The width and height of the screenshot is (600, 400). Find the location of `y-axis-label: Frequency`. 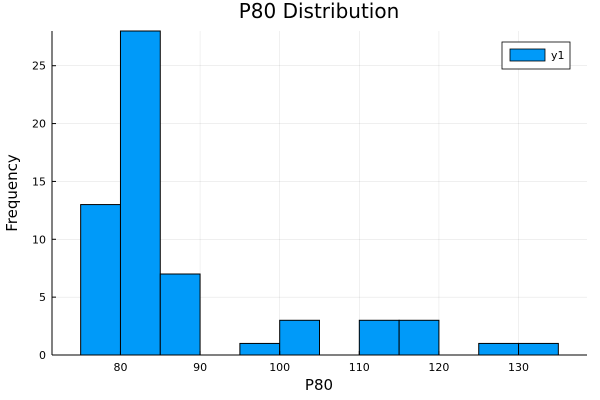

y-axis-label: Frequency is located at coordinates (12, 193).